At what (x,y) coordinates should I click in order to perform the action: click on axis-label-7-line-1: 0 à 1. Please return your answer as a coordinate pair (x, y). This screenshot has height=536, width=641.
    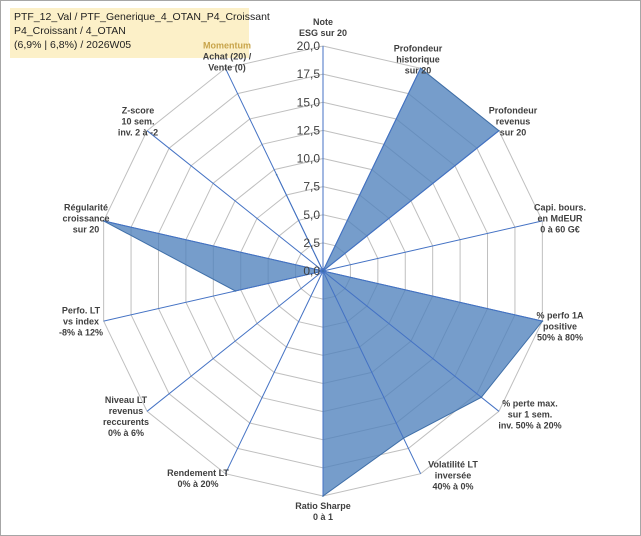
    Looking at the image, I should click on (323, 517).